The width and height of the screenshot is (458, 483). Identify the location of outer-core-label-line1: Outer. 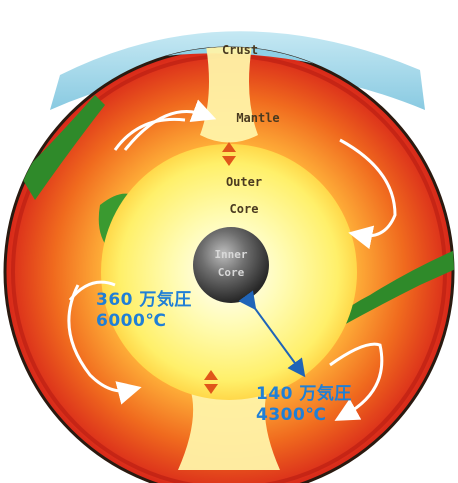
(244, 182).